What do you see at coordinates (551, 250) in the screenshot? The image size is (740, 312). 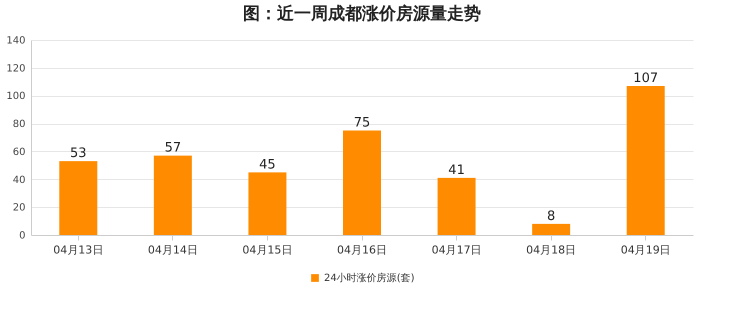 I see `x-tick-label: 04月18日` at bounding box center [551, 250].